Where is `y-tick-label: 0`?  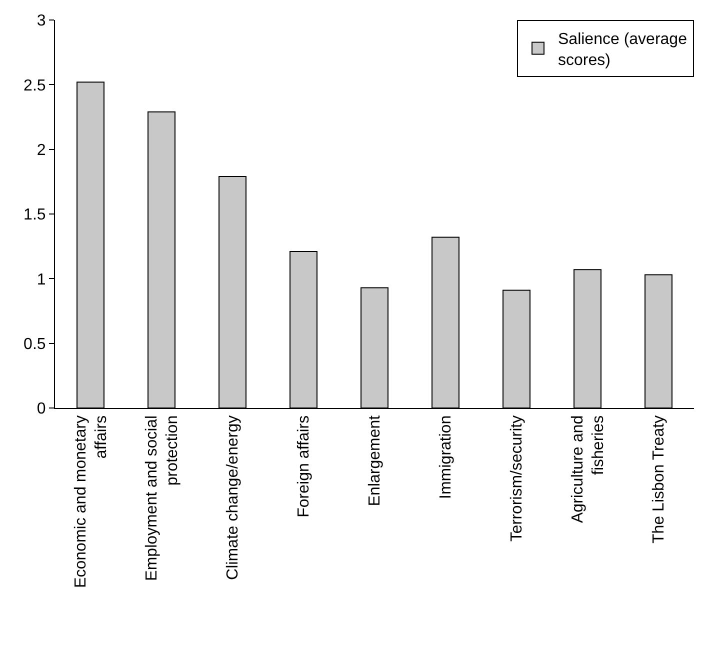 y-tick-label: 0 is located at coordinates (41, 409).